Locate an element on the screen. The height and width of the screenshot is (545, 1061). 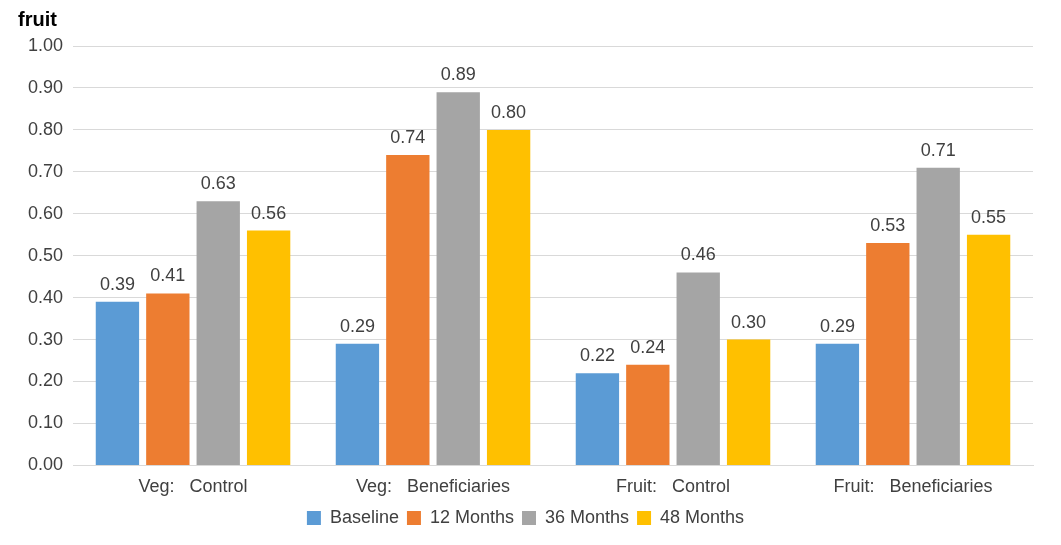
x-tick-label: Fruit: Beneficiaries is located at coordinates (913, 486).